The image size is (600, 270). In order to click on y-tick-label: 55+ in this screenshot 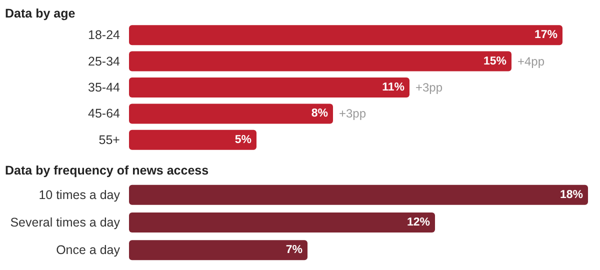, I will do `click(109, 139)`.